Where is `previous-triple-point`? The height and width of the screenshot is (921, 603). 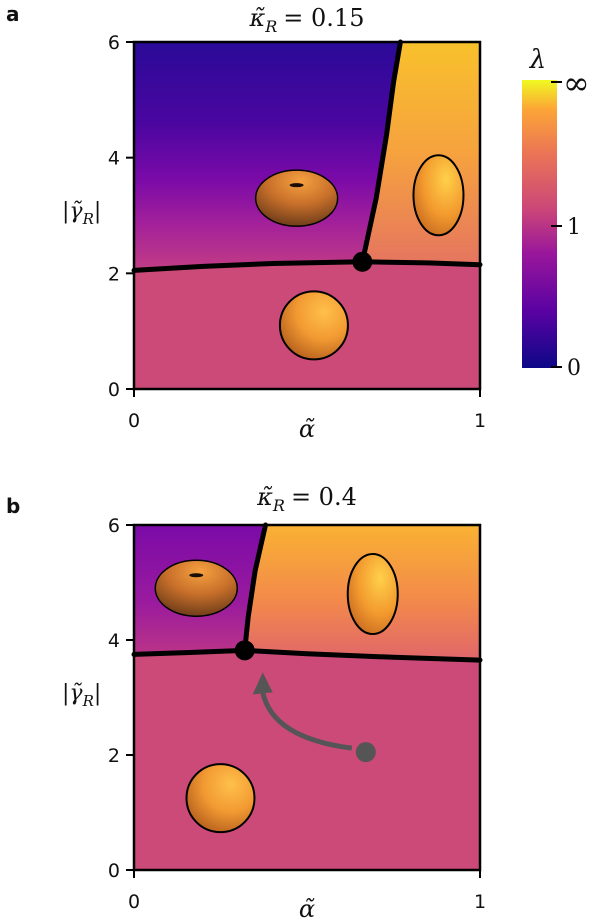 previous-triple-point is located at coordinates (365, 752).